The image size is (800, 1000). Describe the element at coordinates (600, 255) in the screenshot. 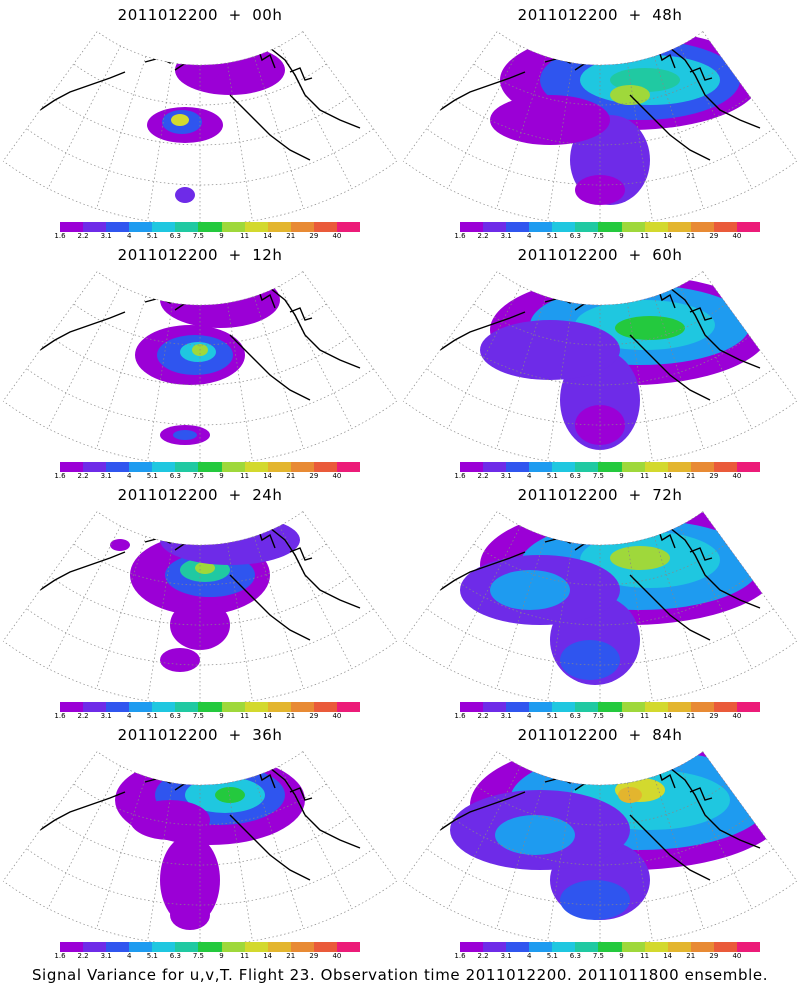

I see `panel-title: 2011012200 + 60h` at that location.